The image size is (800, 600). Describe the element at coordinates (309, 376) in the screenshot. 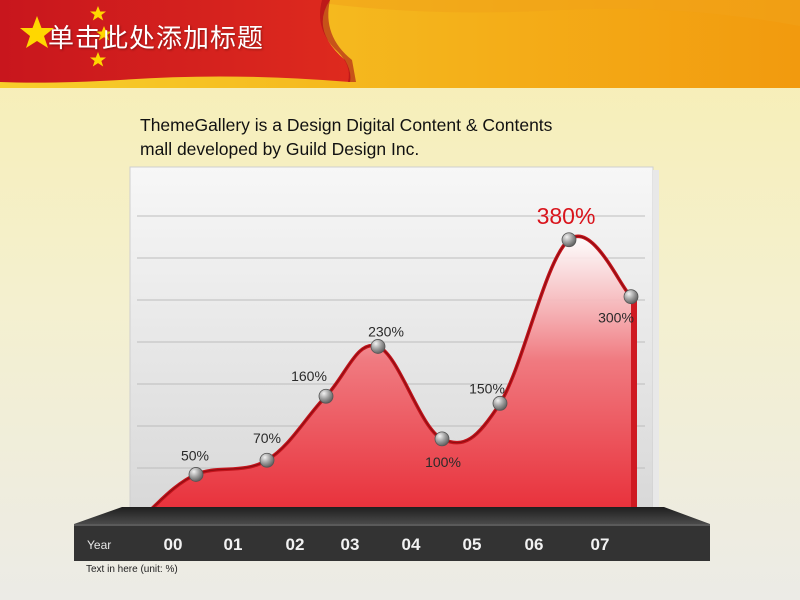

I see `data-label-02: 160%` at that location.